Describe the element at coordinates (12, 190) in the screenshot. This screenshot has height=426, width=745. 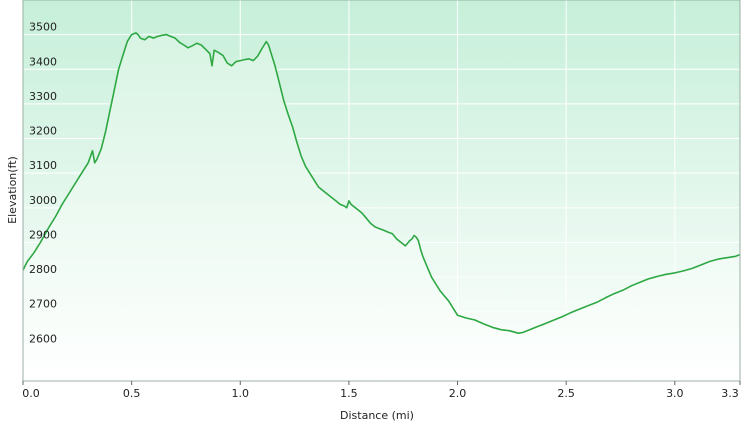
I see `y-axis-label: Elevation(ft)` at that location.